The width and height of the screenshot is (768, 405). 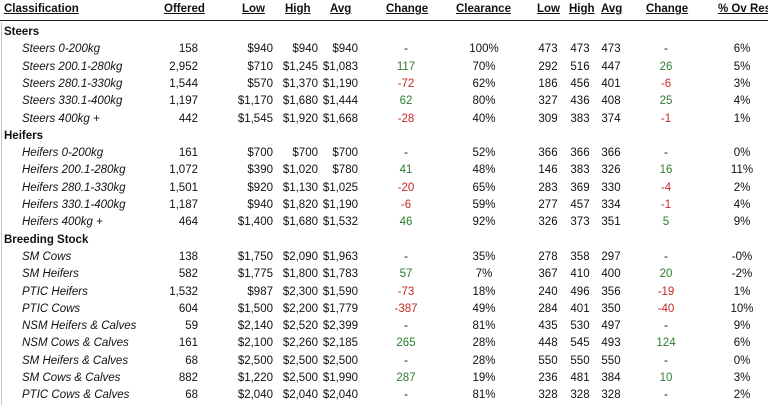 I want to click on low-cell: $1,545, so click(x=255, y=118).